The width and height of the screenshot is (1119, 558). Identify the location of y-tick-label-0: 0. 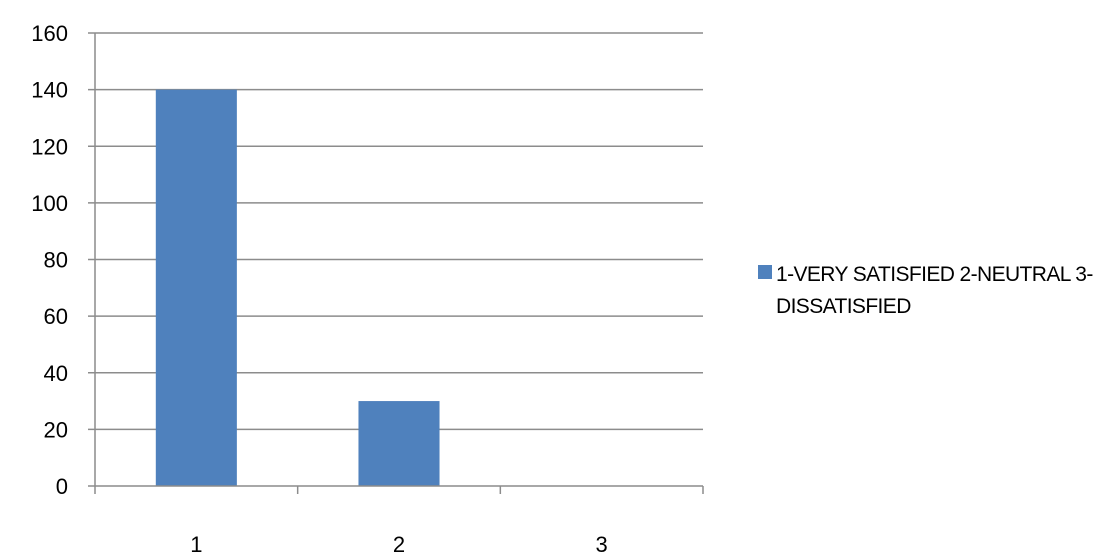
(62, 486).